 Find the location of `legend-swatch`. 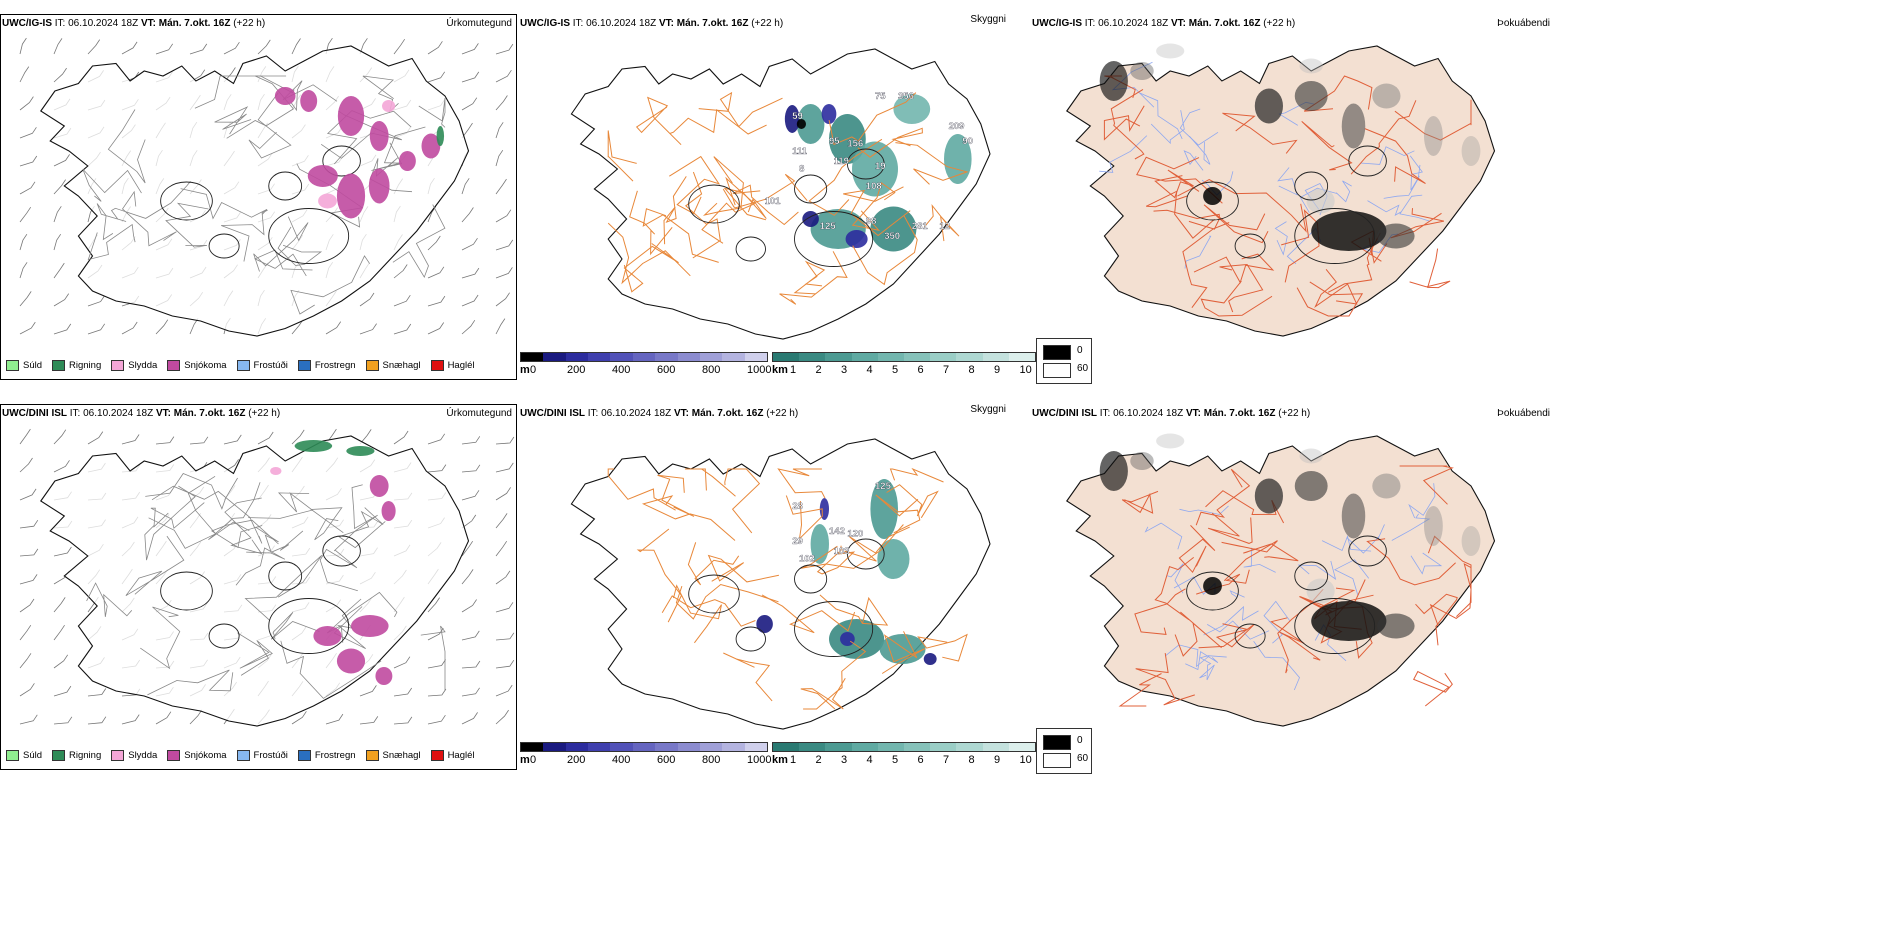

legend-swatch is located at coordinates (174, 365).